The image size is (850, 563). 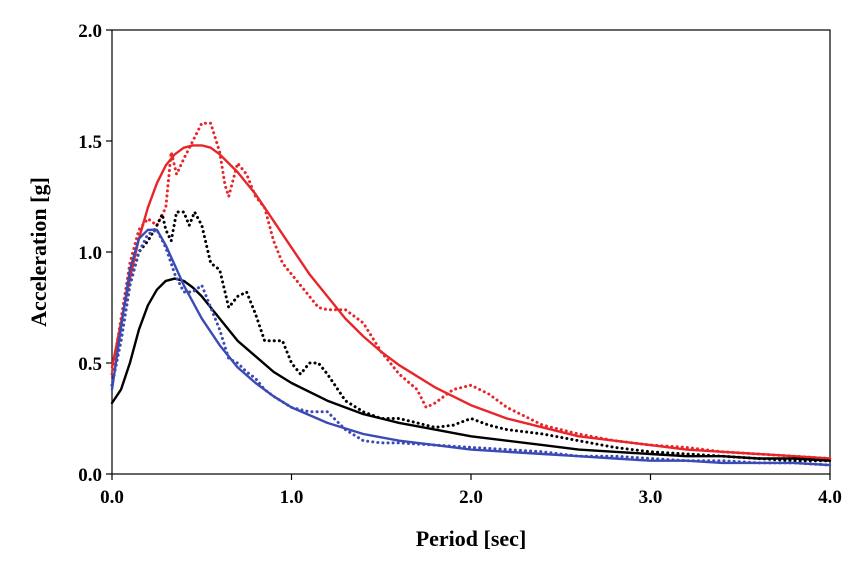 What do you see at coordinates (90, 31) in the screenshot?
I see `y-tick-label: 2.0` at bounding box center [90, 31].